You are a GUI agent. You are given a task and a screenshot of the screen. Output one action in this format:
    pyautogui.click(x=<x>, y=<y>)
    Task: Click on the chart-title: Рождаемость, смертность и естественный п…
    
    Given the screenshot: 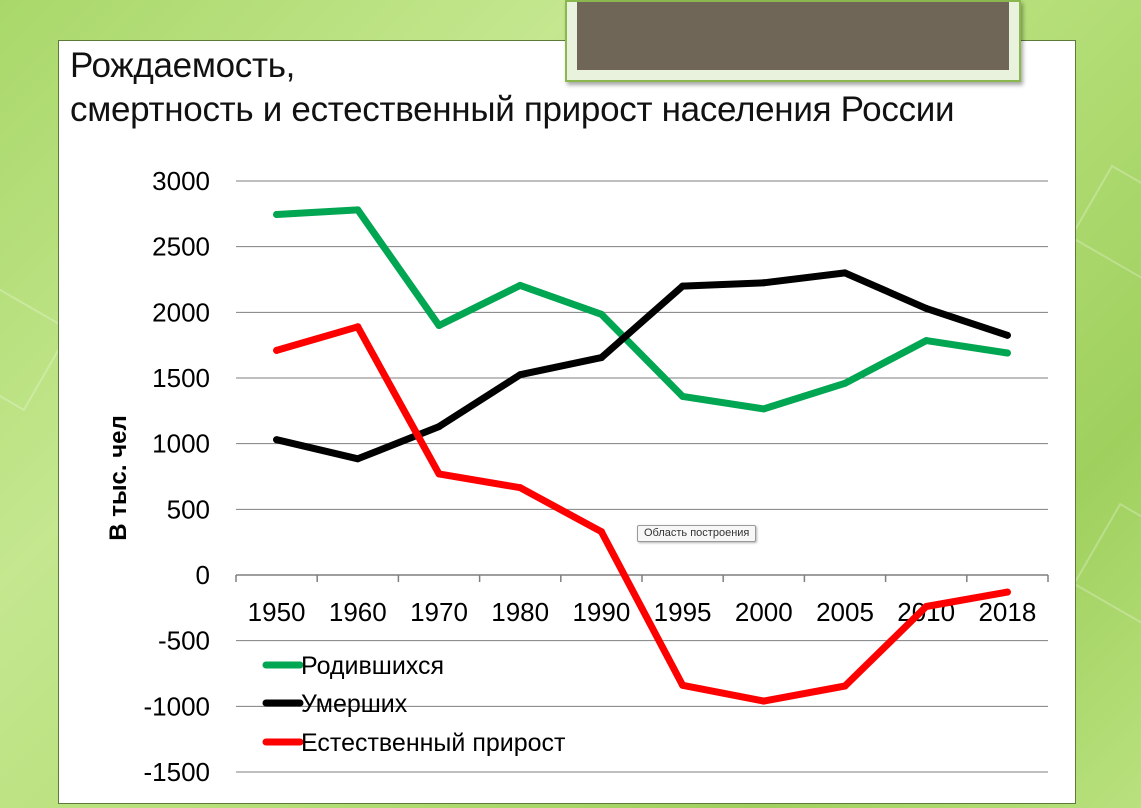 What is the action you would take?
    pyautogui.click(x=570, y=88)
    